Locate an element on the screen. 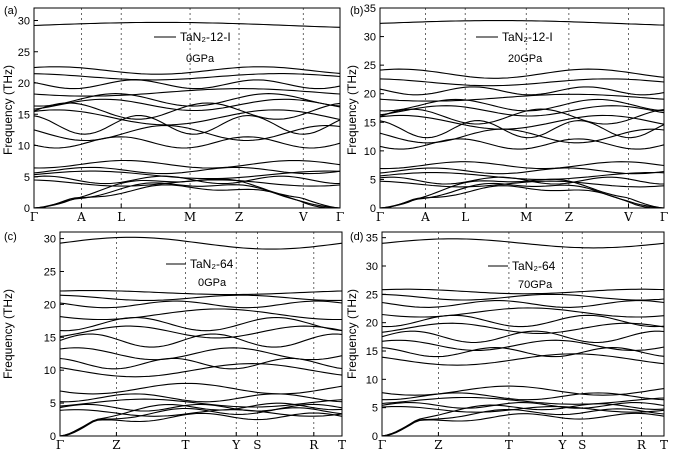  panel-b-ytick-label: 5 is located at coordinates (373, 180).